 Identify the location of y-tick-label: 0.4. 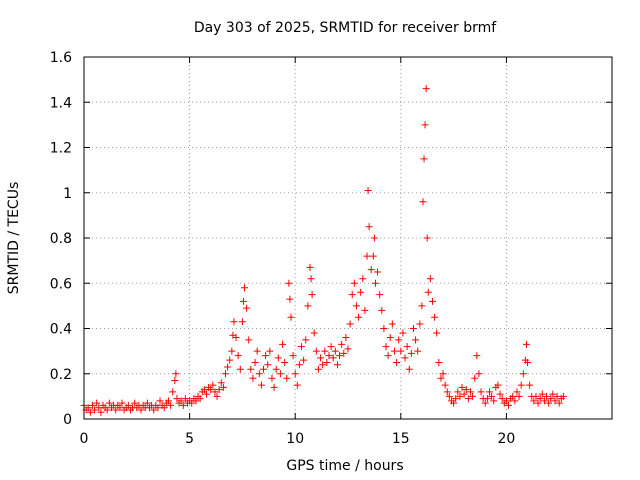
(61, 330).